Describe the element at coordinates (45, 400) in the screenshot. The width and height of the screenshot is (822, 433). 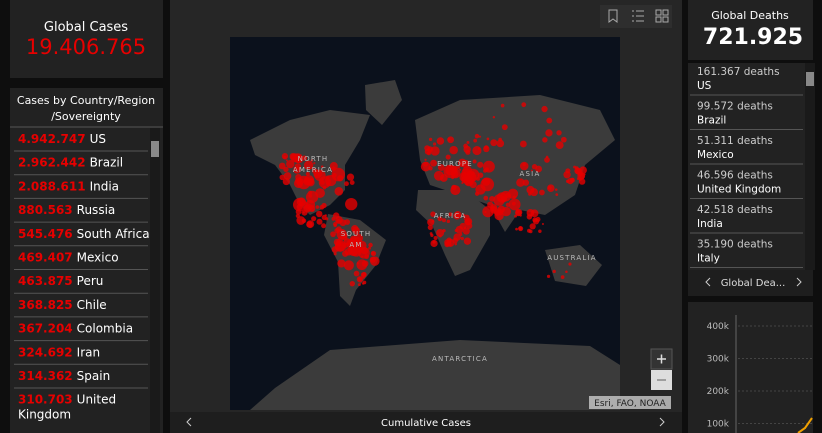
I see `case-value: 310.703` at that location.